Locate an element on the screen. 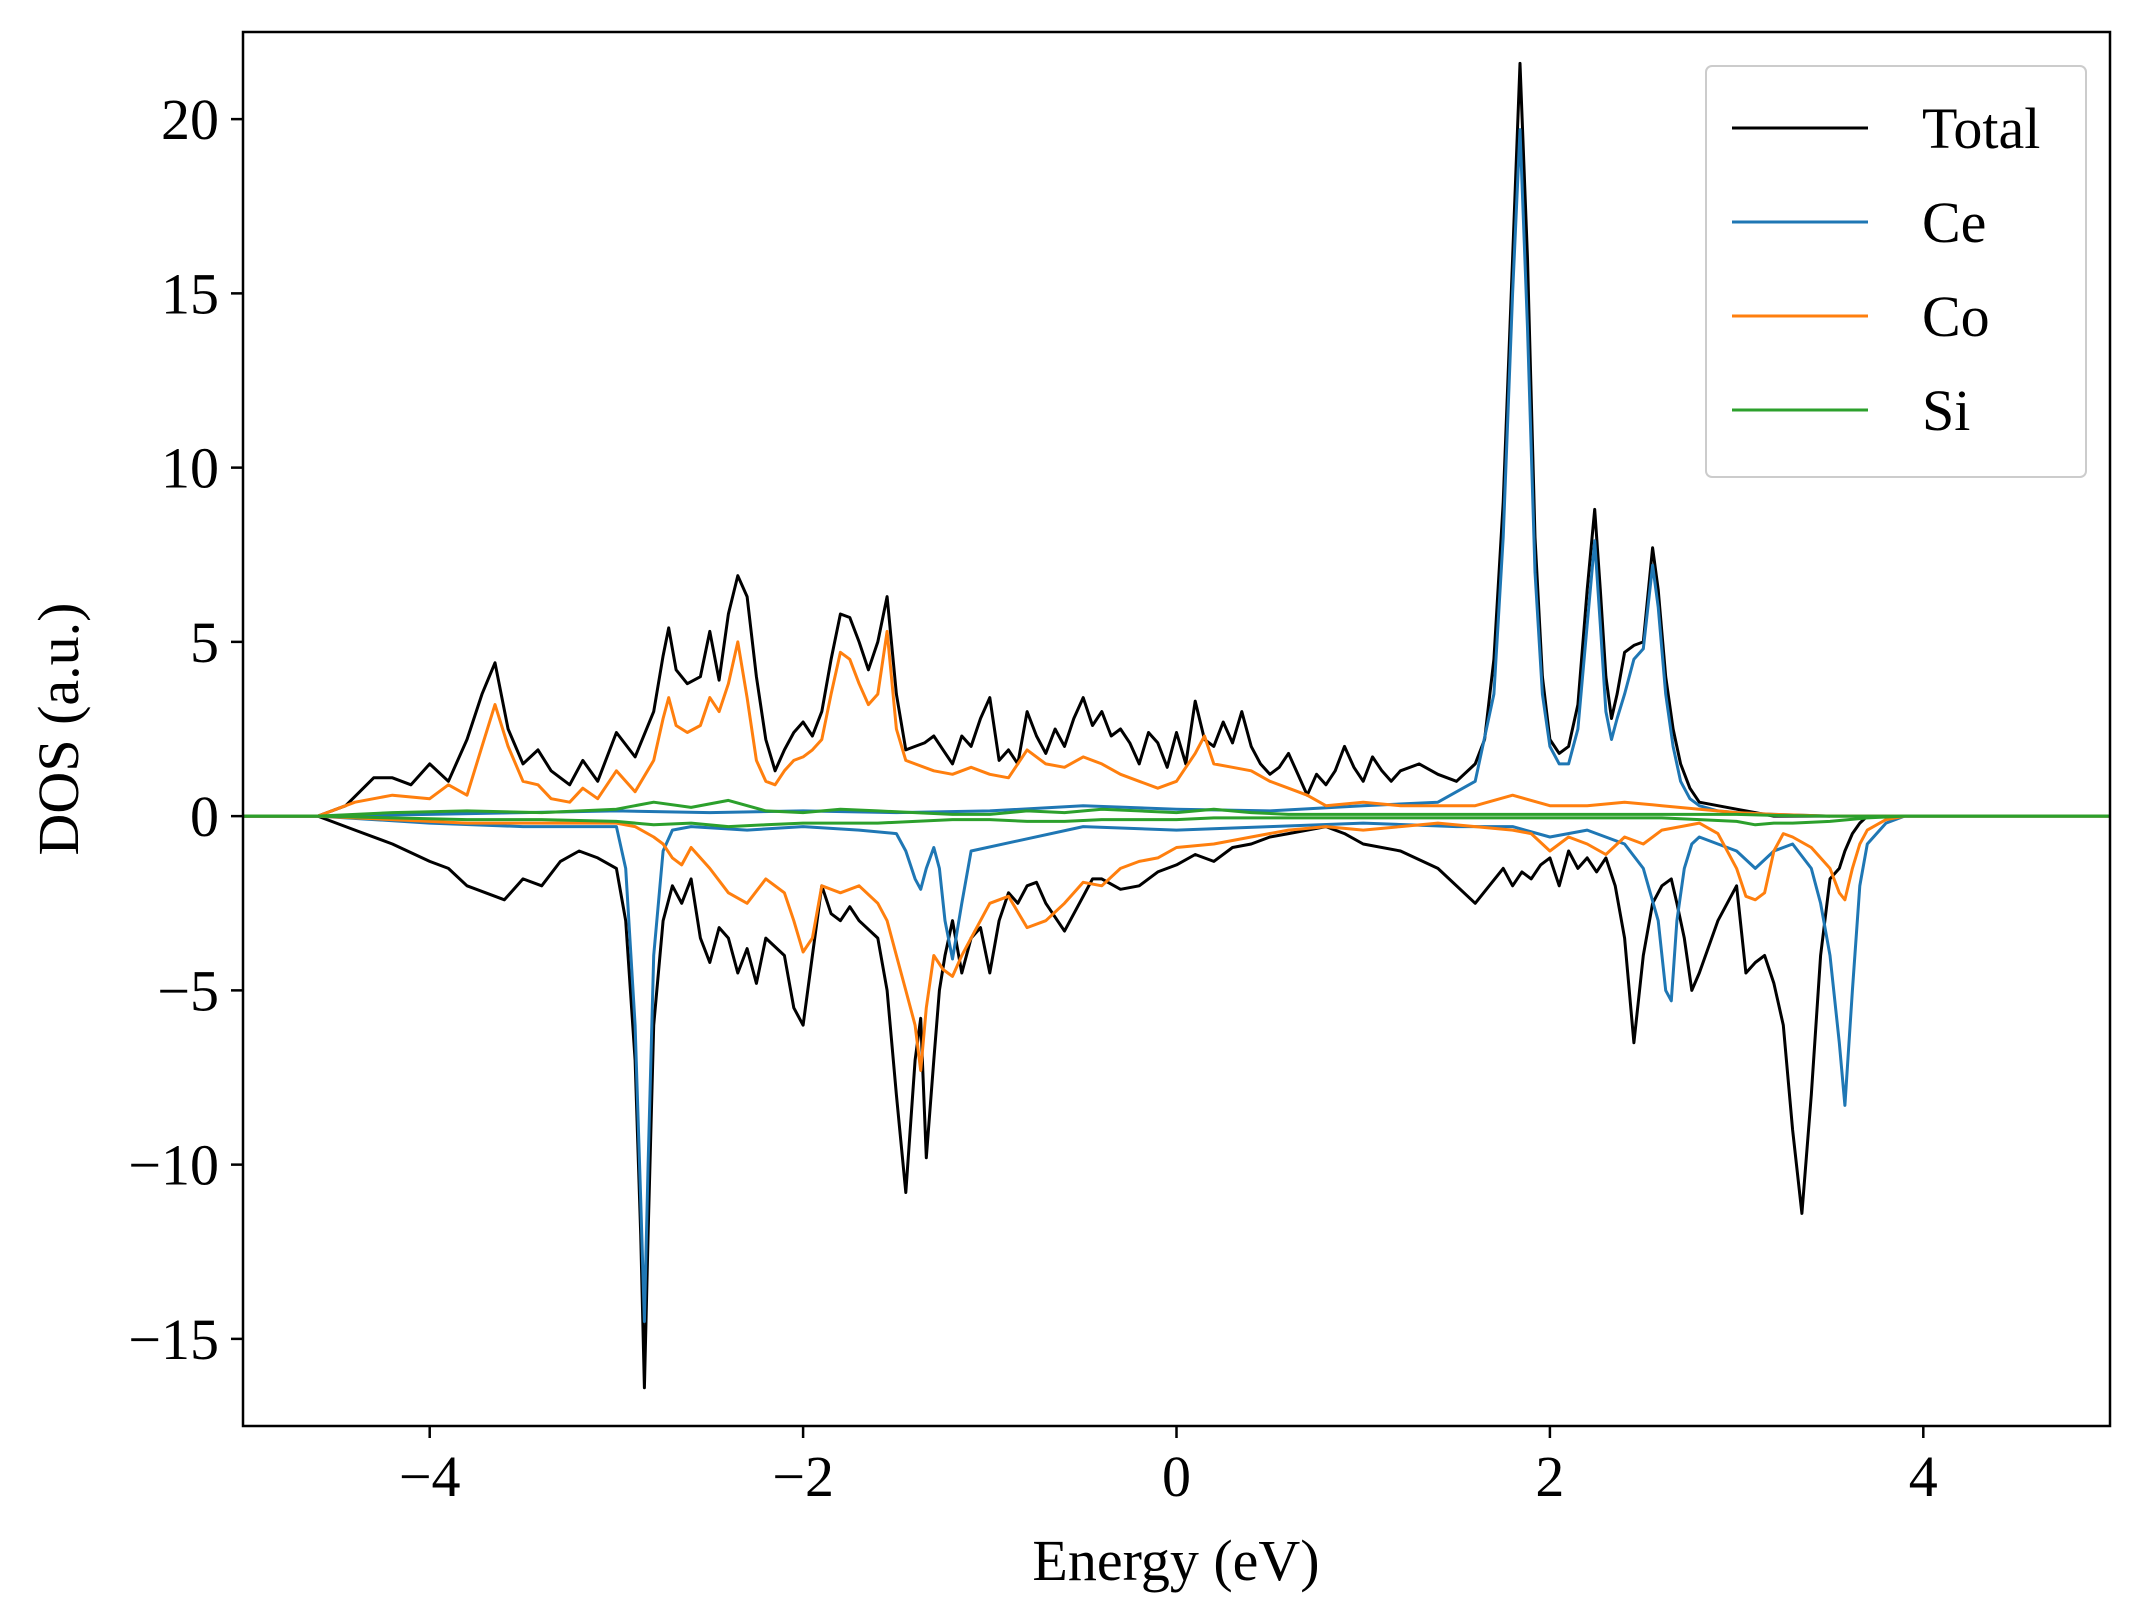 This screenshot has height=1622, width=2134. series-co-up-line is located at coordinates (1176, 723).